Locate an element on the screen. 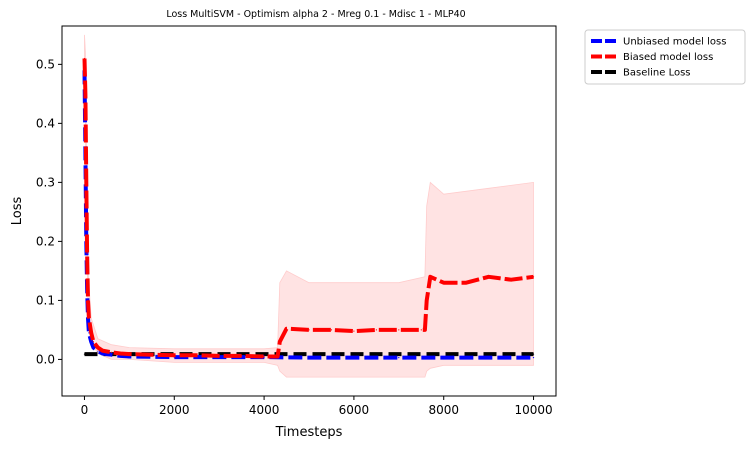 The width and height of the screenshot is (752, 453). x-tick-label: 4000 is located at coordinates (264, 410).